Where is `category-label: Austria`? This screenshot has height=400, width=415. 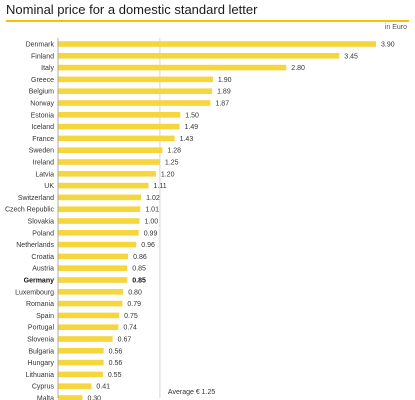 category-label: Austria is located at coordinates (43, 269).